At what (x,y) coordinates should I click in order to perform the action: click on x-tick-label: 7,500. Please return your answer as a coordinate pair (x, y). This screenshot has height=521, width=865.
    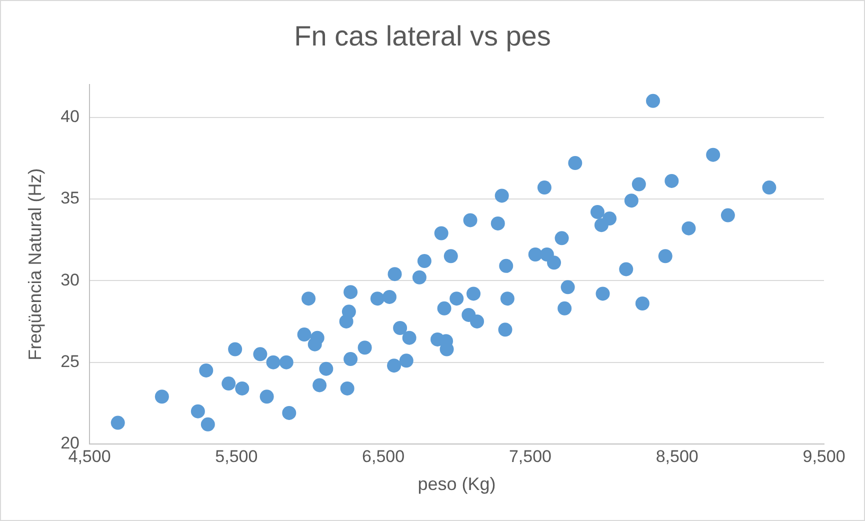
    Looking at the image, I should click on (530, 456).